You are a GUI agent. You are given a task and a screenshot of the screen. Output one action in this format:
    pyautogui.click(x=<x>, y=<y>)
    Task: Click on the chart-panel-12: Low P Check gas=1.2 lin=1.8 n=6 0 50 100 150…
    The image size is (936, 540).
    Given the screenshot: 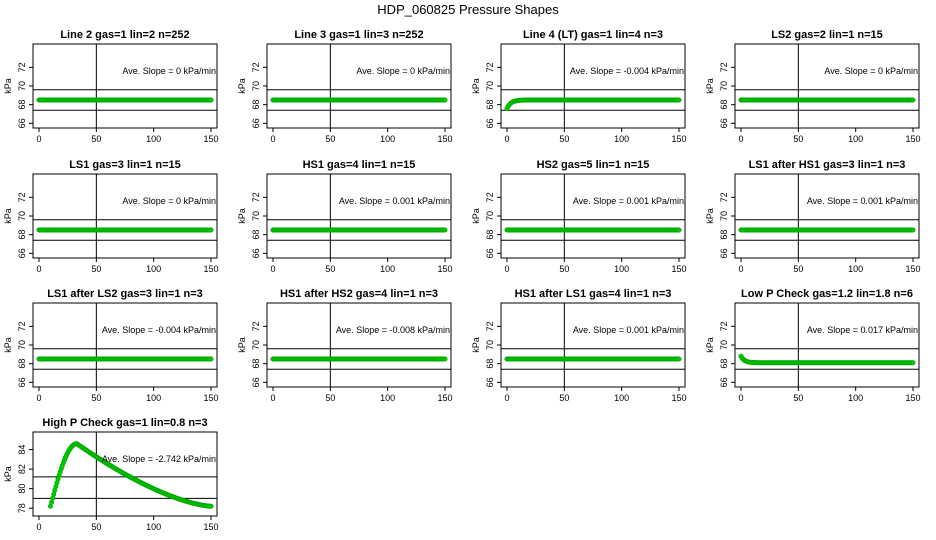 What is the action you would take?
    pyautogui.click(x=813, y=345)
    